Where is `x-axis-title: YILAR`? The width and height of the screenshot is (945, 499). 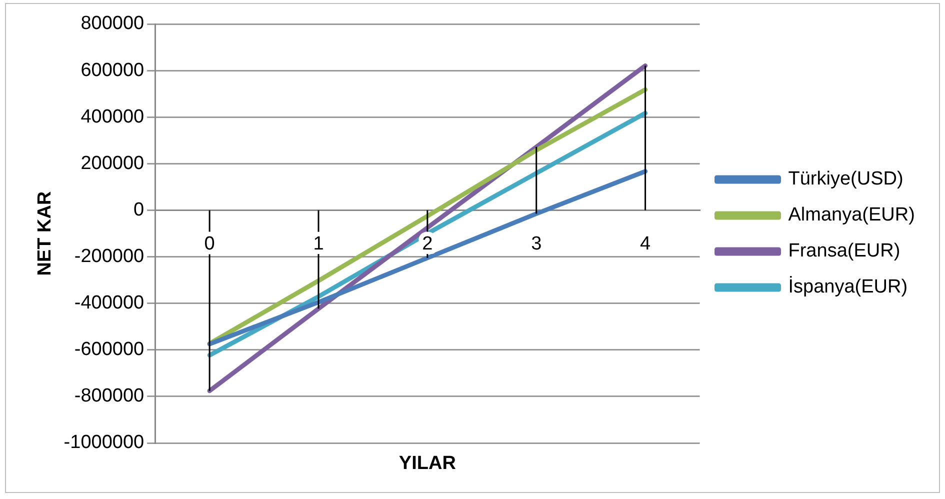 x-axis-title: YILAR is located at coordinates (427, 463).